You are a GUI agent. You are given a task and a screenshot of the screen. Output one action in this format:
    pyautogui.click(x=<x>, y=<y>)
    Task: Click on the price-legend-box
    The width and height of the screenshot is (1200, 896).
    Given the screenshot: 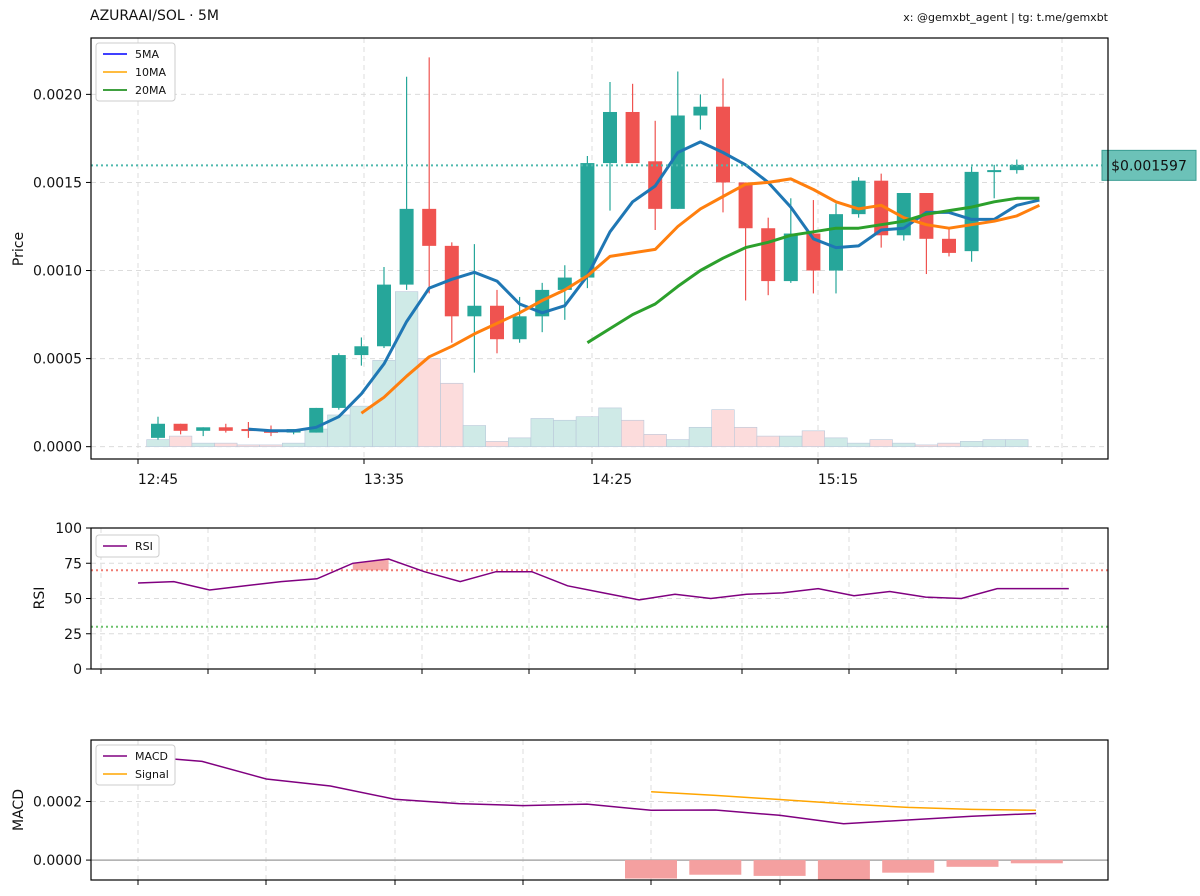 What is the action you would take?
    pyautogui.click(x=135, y=72)
    